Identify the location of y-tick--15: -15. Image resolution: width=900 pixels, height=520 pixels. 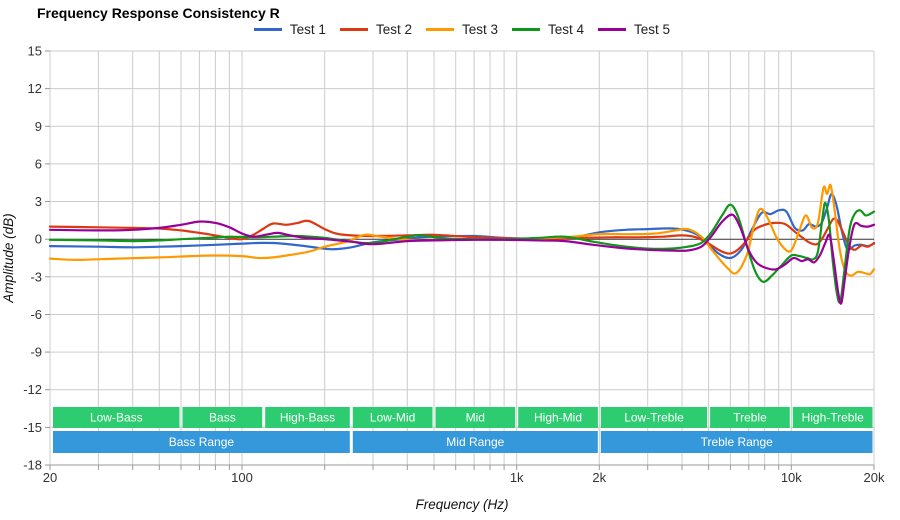
(32, 427).